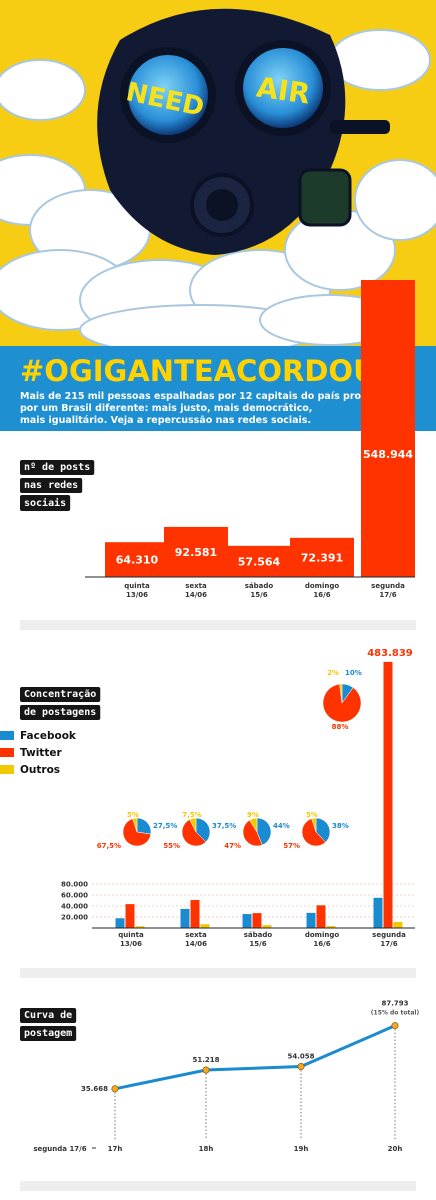 This screenshot has width=436, height=1200. Describe the element at coordinates (74, 918) in the screenshot. I see `y-tick-label: 20.000` at that location.